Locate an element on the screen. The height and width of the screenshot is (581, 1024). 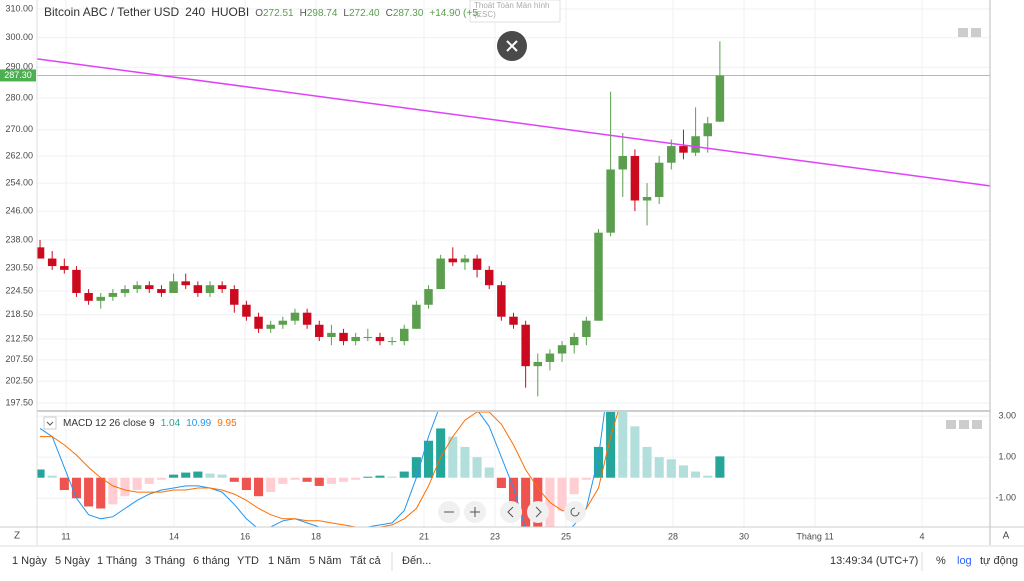
scale-option: % is located at coordinates (941, 561).